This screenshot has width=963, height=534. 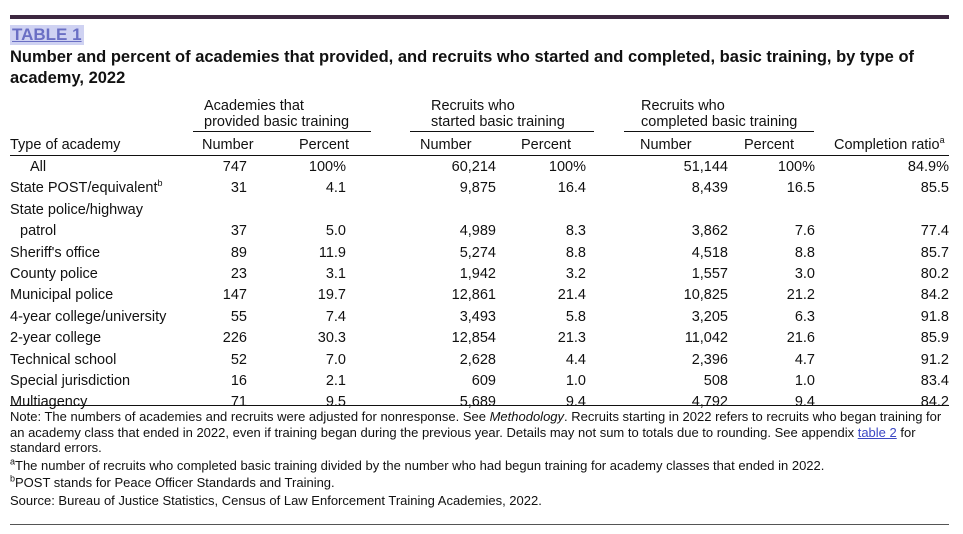 I want to click on cell-started-number: 9,875, so click(x=477, y=188).